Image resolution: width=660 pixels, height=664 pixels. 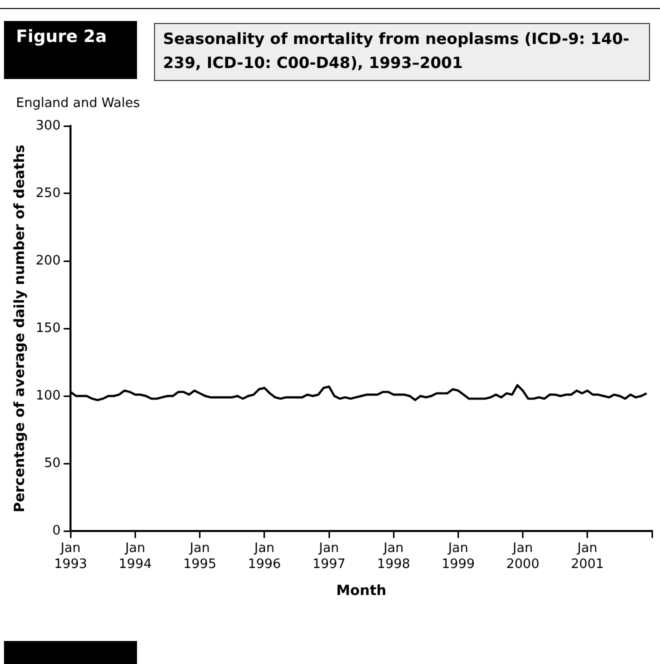 What do you see at coordinates (587, 556) in the screenshot?
I see `x-tick-label: Jan 2001` at bounding box center [587, 556].